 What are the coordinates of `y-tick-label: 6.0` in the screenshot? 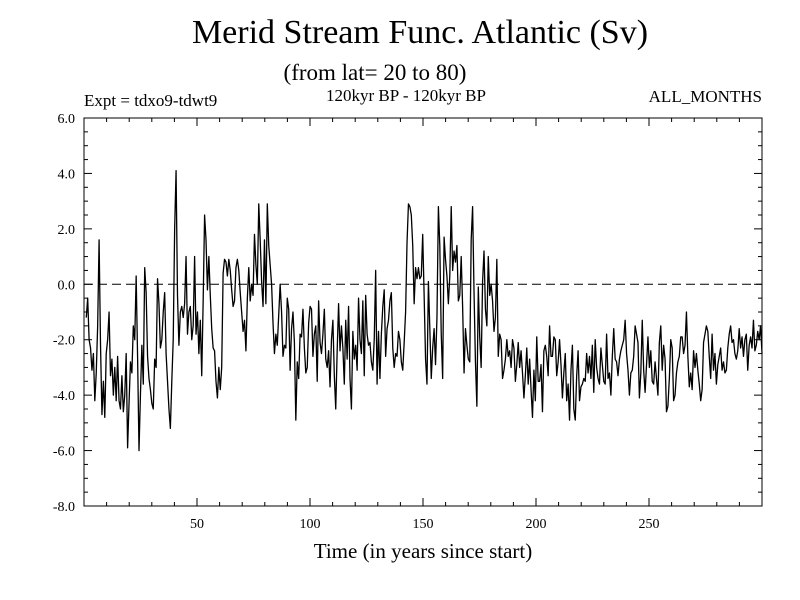 It's located at (67, 119).